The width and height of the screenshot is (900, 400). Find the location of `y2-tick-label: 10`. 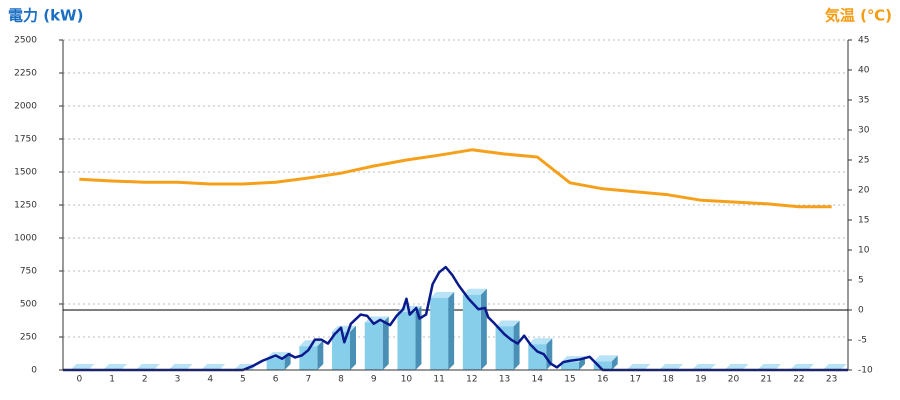

y2-tick-label: 10 is located at coordinates (864, 251).